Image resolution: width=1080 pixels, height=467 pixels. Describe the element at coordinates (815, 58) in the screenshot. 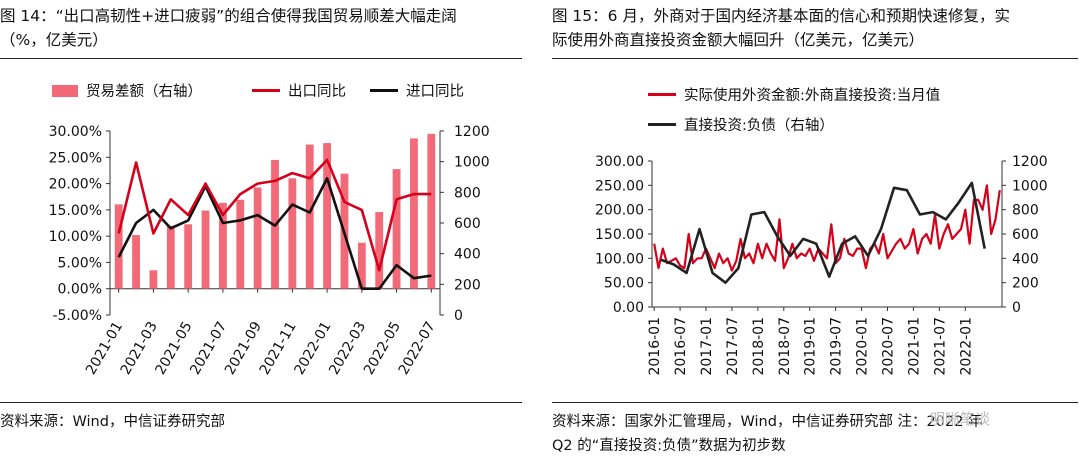

I see `right-title-rule` at that location.